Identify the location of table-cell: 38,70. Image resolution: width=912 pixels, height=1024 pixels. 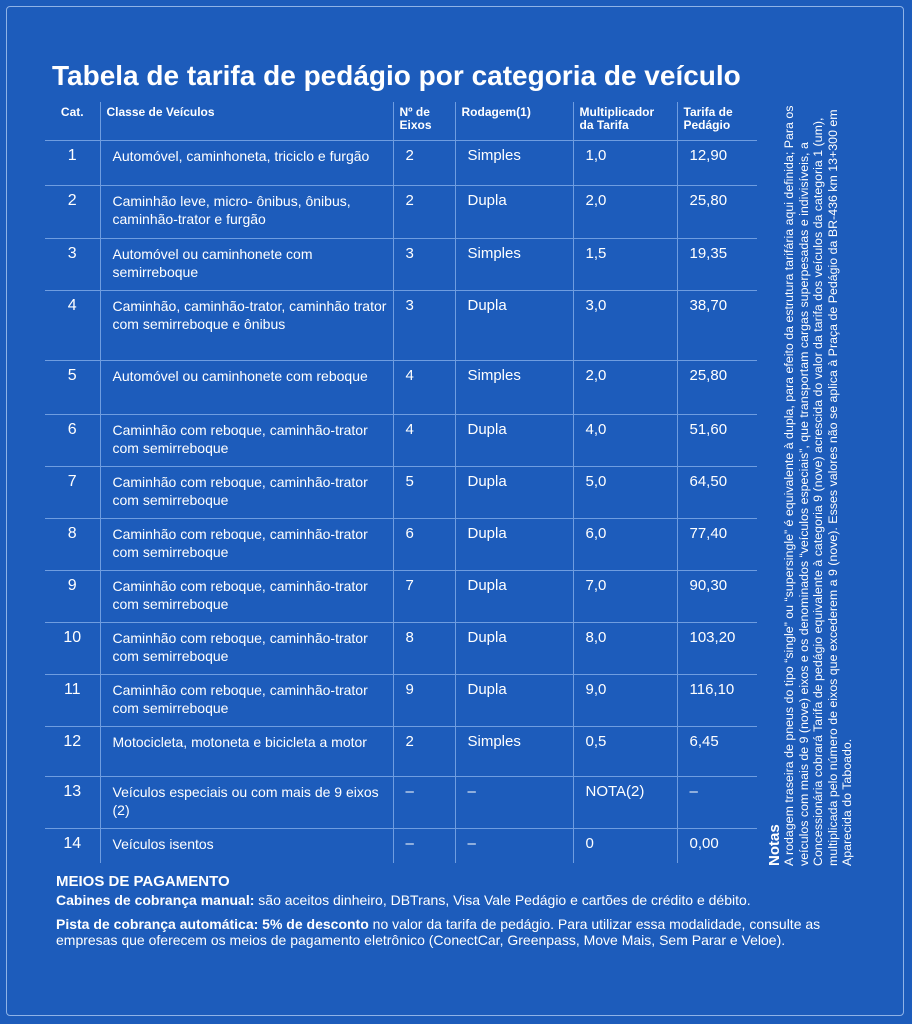
(716, 325).